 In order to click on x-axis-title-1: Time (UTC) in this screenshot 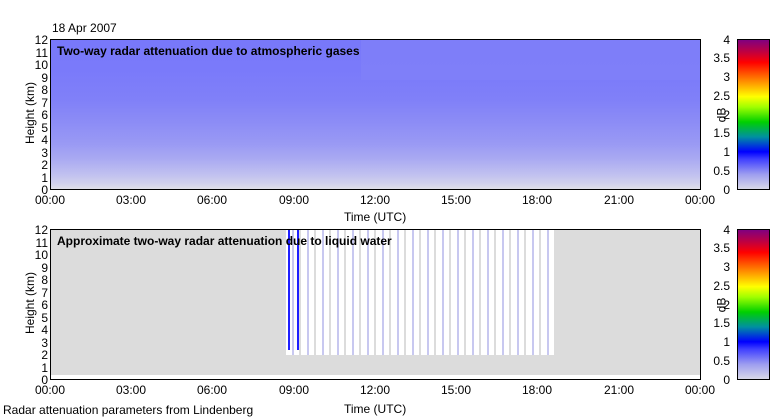, I will do `click(375, 217)`.